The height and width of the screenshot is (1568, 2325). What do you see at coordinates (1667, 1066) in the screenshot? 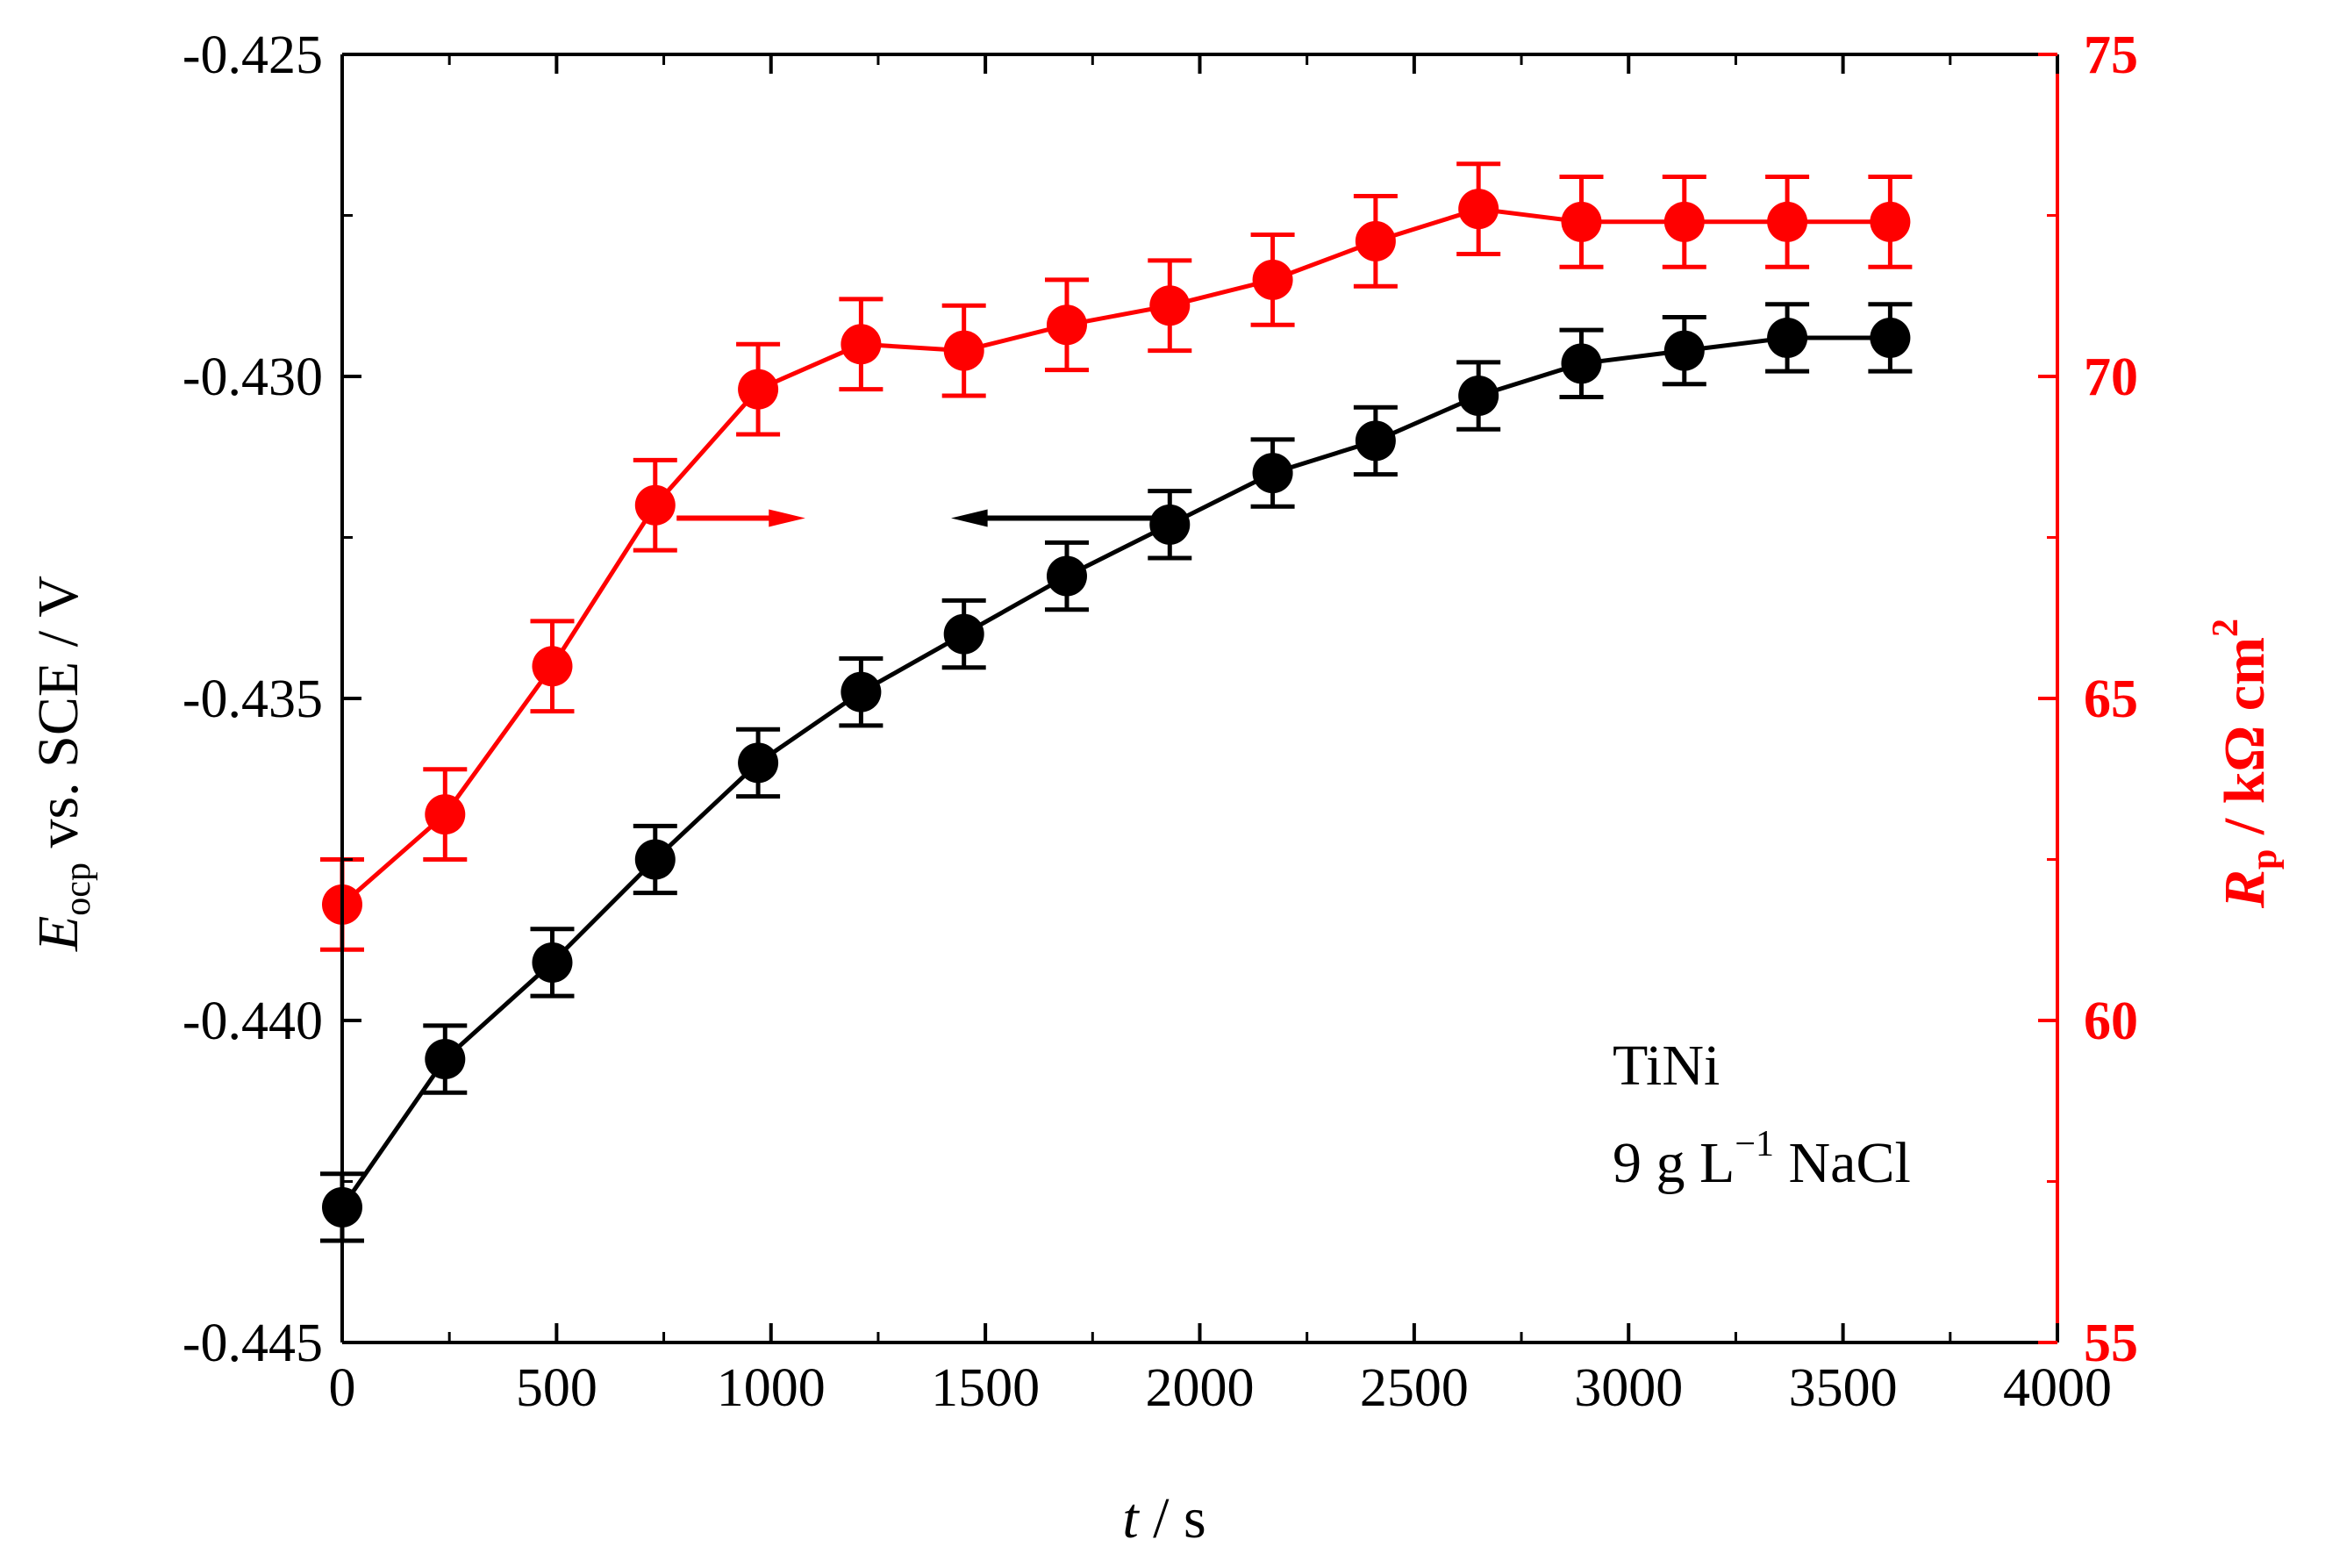
I see `annotation-material: TiNi` at bounding box center [1667, 1066].